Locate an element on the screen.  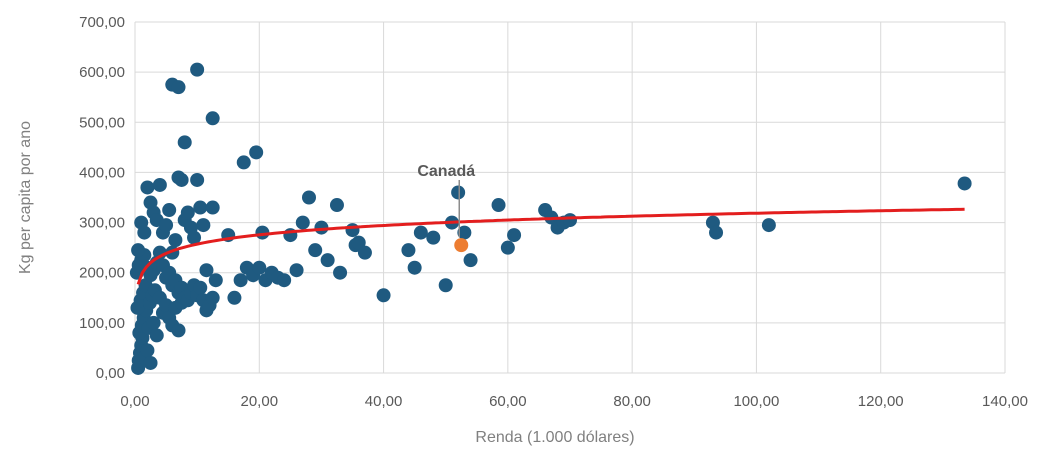
y-axis-title: Kg per capita por ano is located at coordinates (25, 197).